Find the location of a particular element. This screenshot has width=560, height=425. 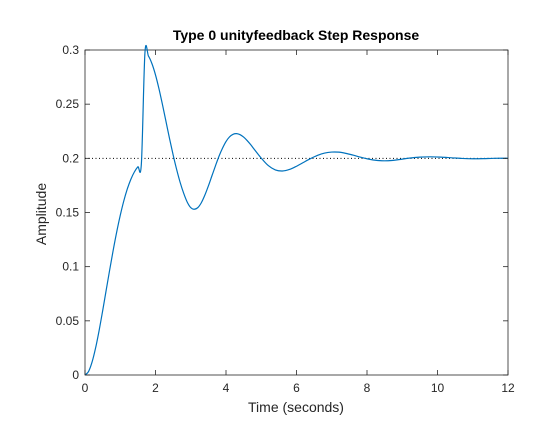

chart-title: Type 0 unityfeedback Step Response is located at coordinates (296, 35).